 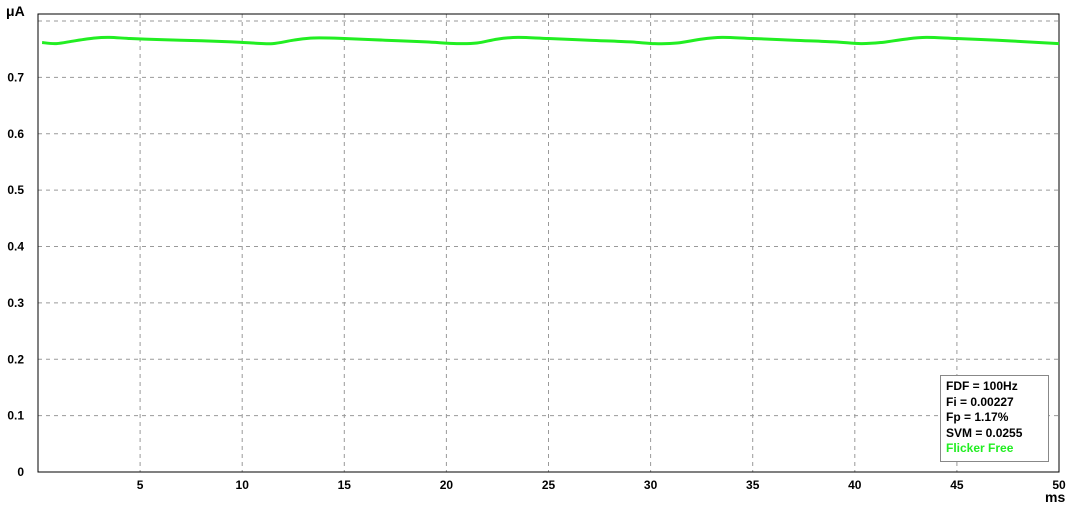 I want to click on x-tick-label: 25, so click(x=549, y=485).